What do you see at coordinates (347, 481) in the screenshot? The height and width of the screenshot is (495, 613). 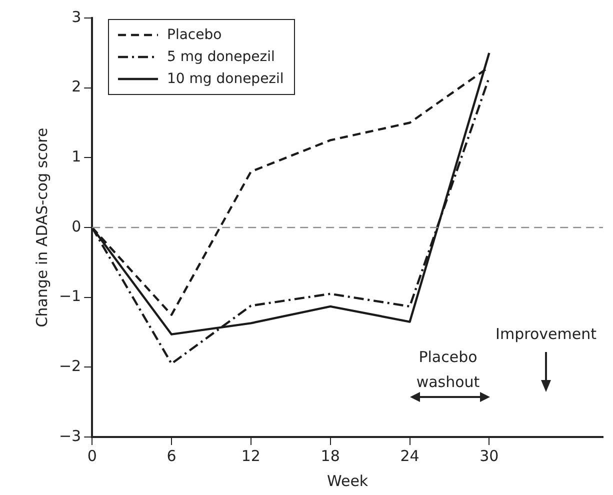 I see `x-axis-title: Week` at bounding box center [347, 481].